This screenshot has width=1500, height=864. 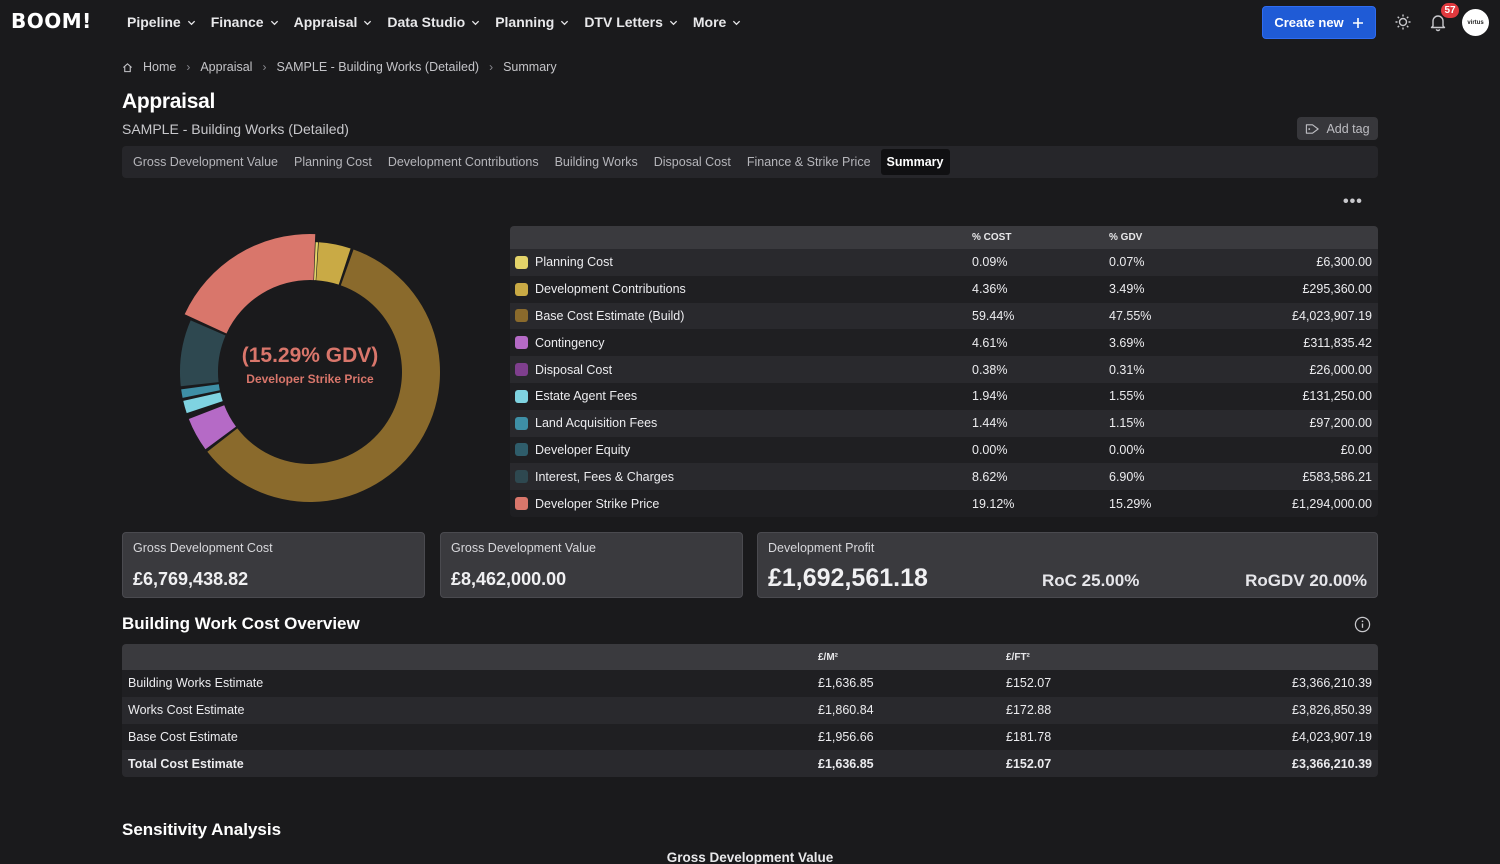 I want to click on tab-planning-cost: Planning Cost, so click(x=332, y=162).